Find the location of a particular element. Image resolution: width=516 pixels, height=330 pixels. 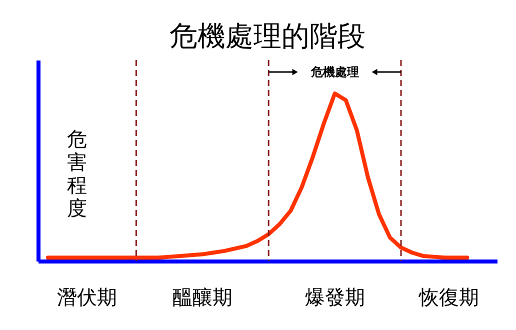

y-axis-title: 危害程度 is located at coordinates (77, 173).